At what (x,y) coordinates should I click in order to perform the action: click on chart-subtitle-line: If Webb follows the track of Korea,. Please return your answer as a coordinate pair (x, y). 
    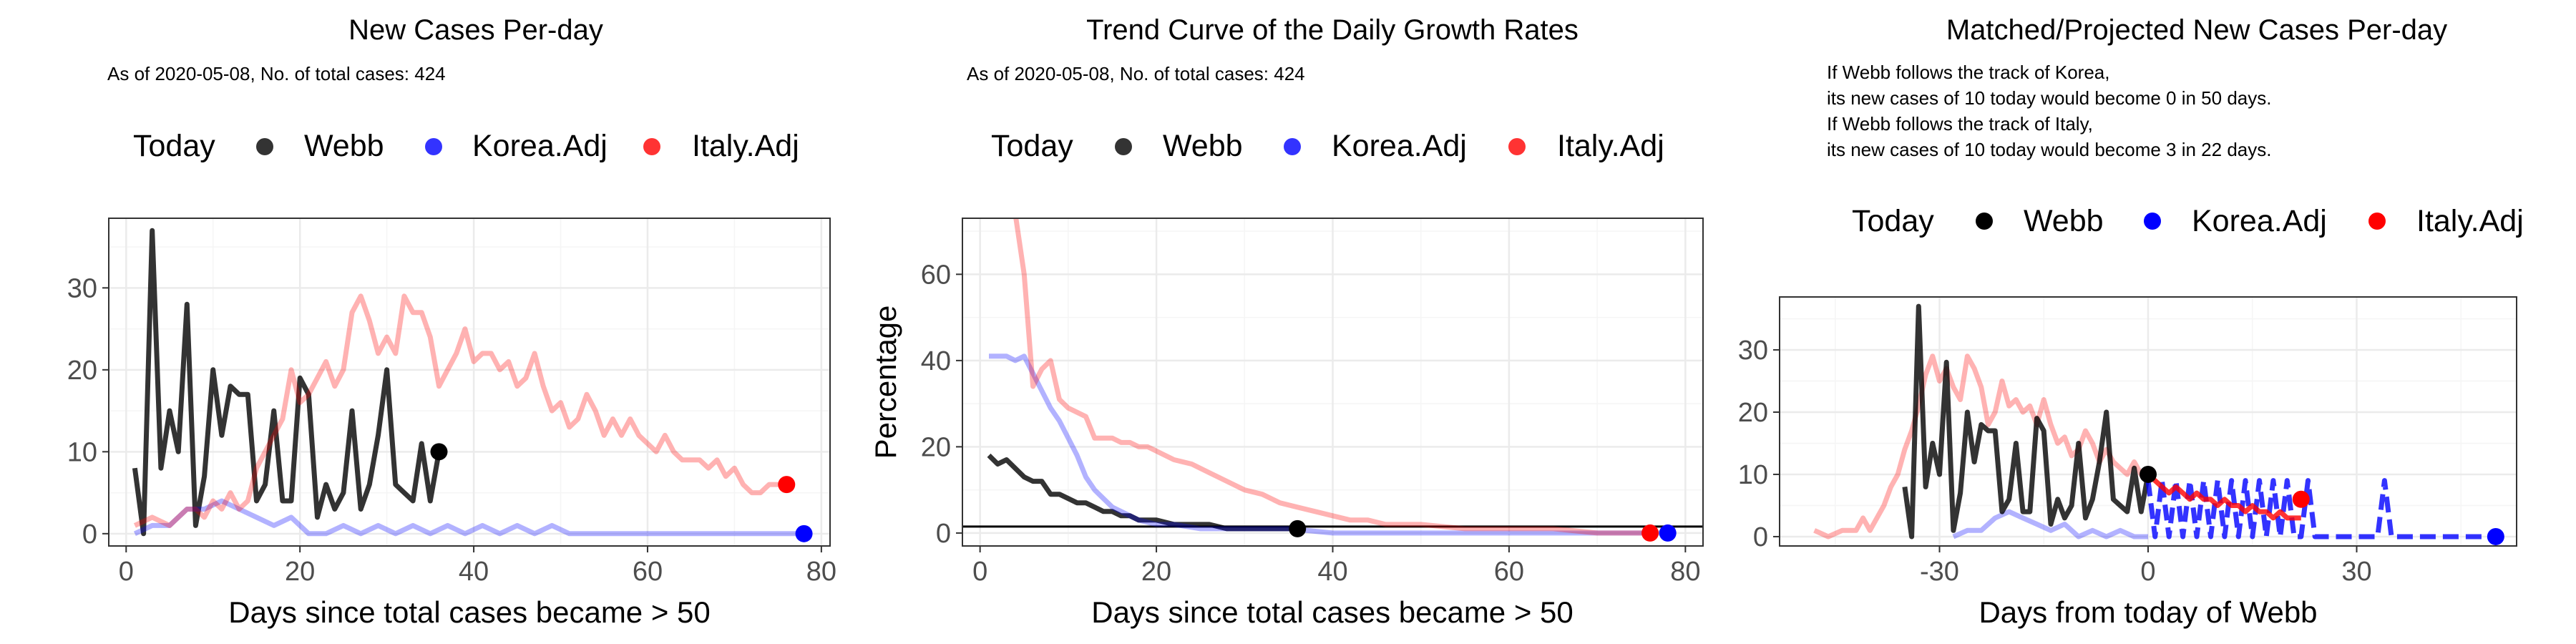
    Looking at the image, I should click on (1968, 72).